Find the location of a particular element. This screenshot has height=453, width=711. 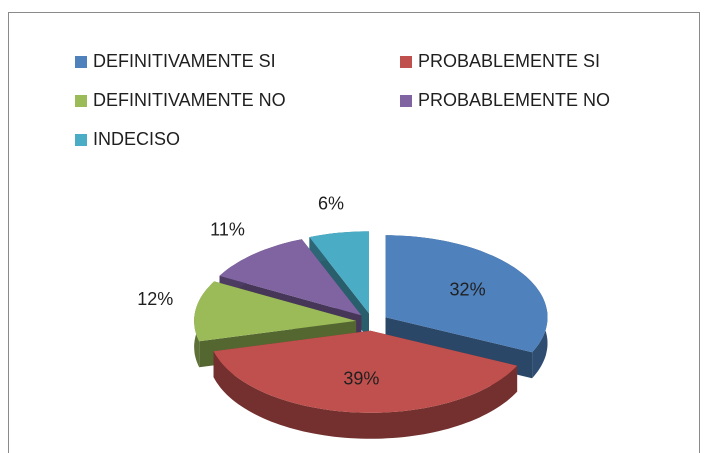

legend-label: DEFINITIVAMENTE NO is located at coordinates (189, 100).